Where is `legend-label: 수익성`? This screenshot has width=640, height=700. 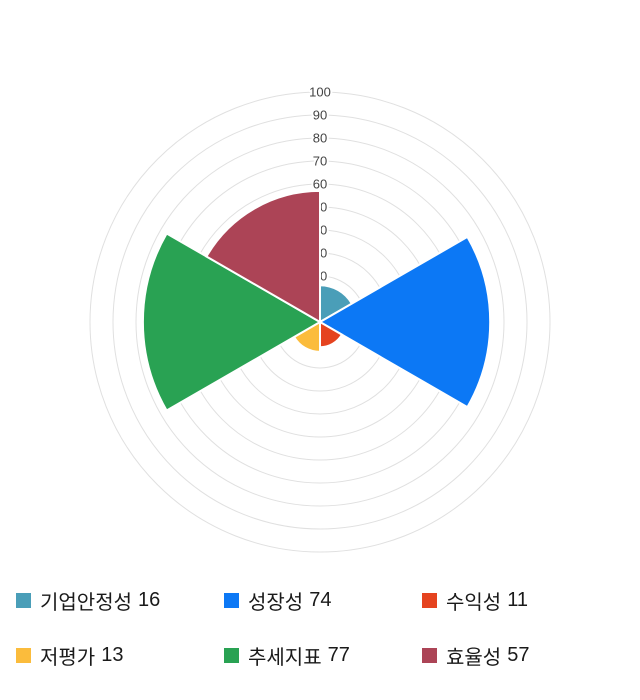 legend-label: 수익성 is located at coordinates (474, 602).